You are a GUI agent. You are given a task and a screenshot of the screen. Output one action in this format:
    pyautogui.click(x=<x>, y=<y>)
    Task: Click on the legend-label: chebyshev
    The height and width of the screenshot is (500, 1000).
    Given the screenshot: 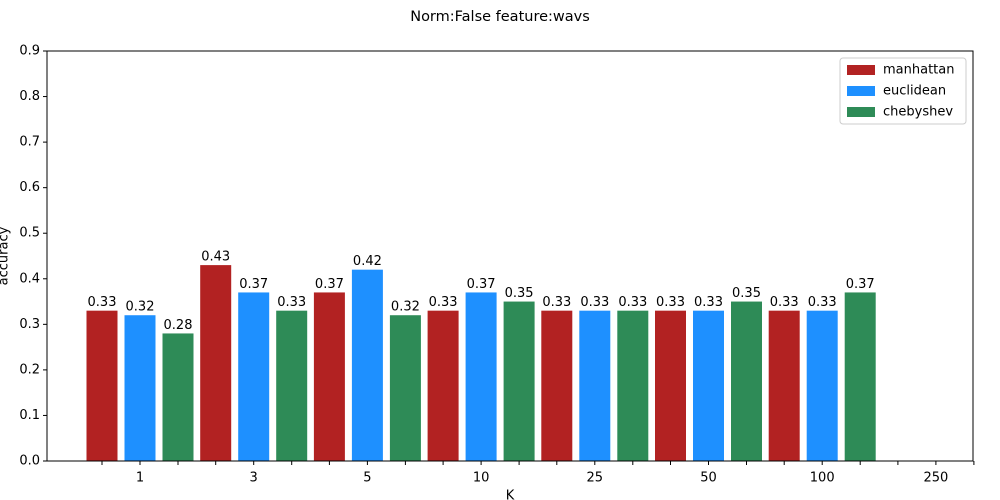 What is the action you would take?
    pyautogui.click(x=918, y=112)
    